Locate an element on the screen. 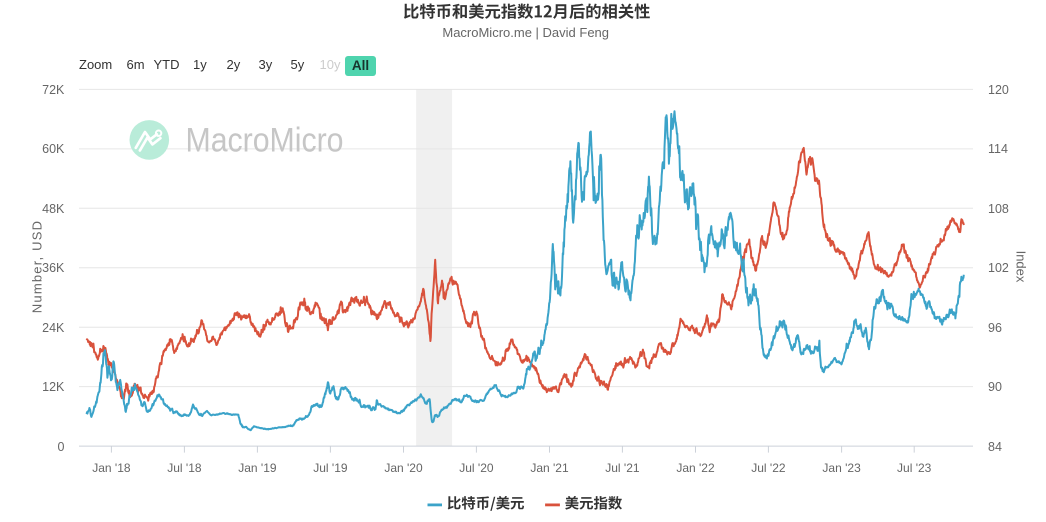 The width and height of the screenshot is (1046, 522). svg-text: MacroMicro is located at coordinates (264, 140).